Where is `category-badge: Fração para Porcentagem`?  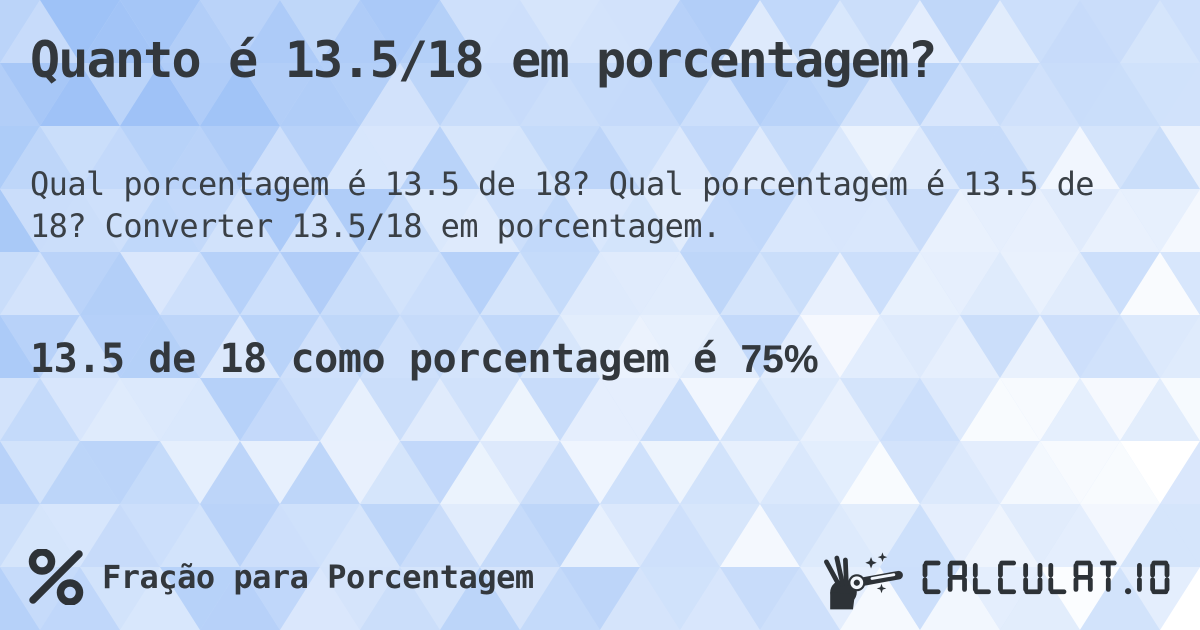 category-badge: Fração para Porcentagem is located at coordinates (281, 577).